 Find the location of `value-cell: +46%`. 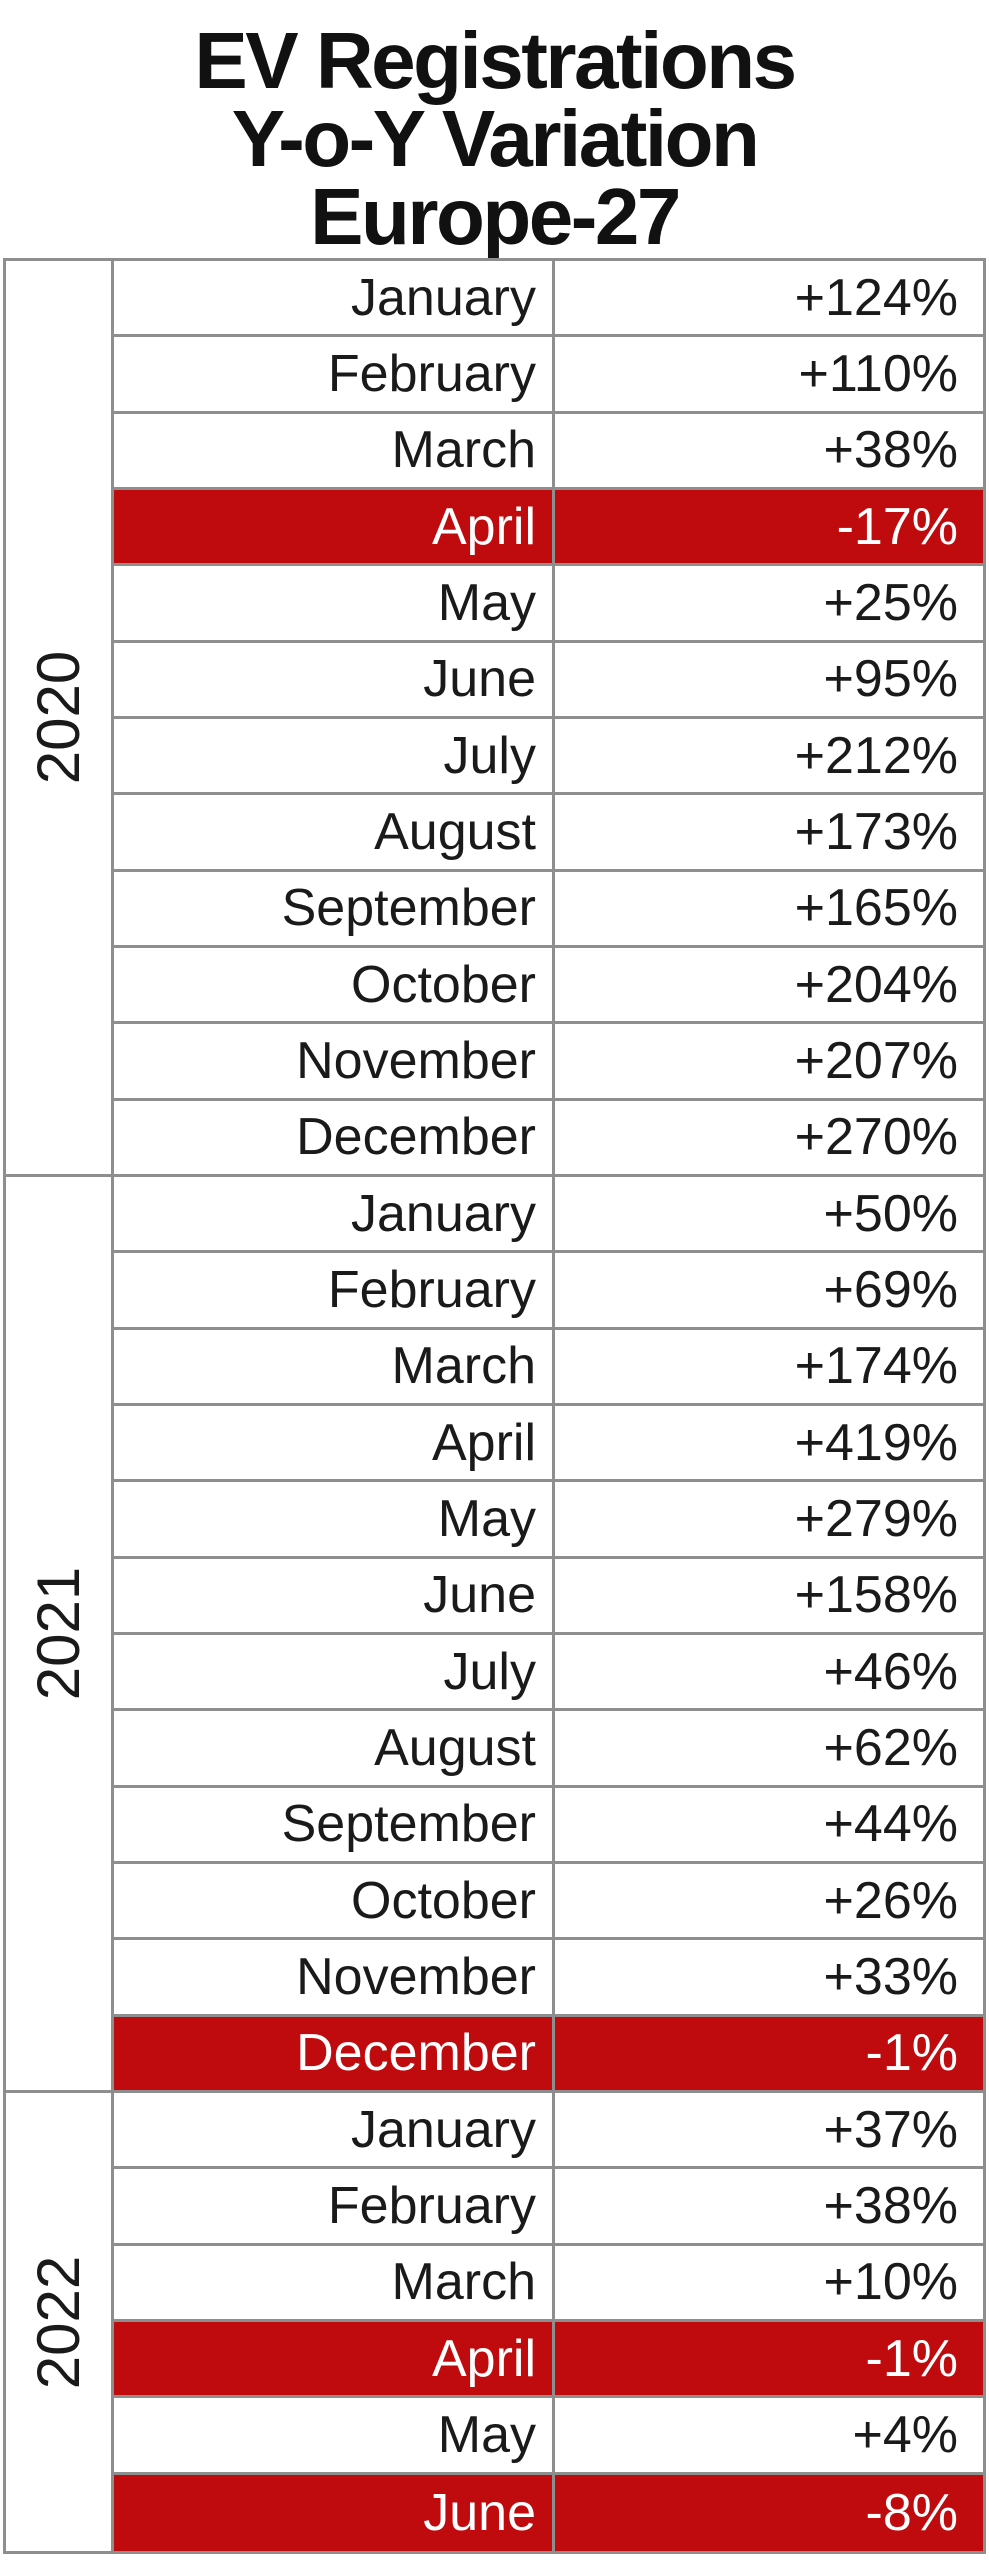

value-cell: +46% is located at coordinates (769, 1673).